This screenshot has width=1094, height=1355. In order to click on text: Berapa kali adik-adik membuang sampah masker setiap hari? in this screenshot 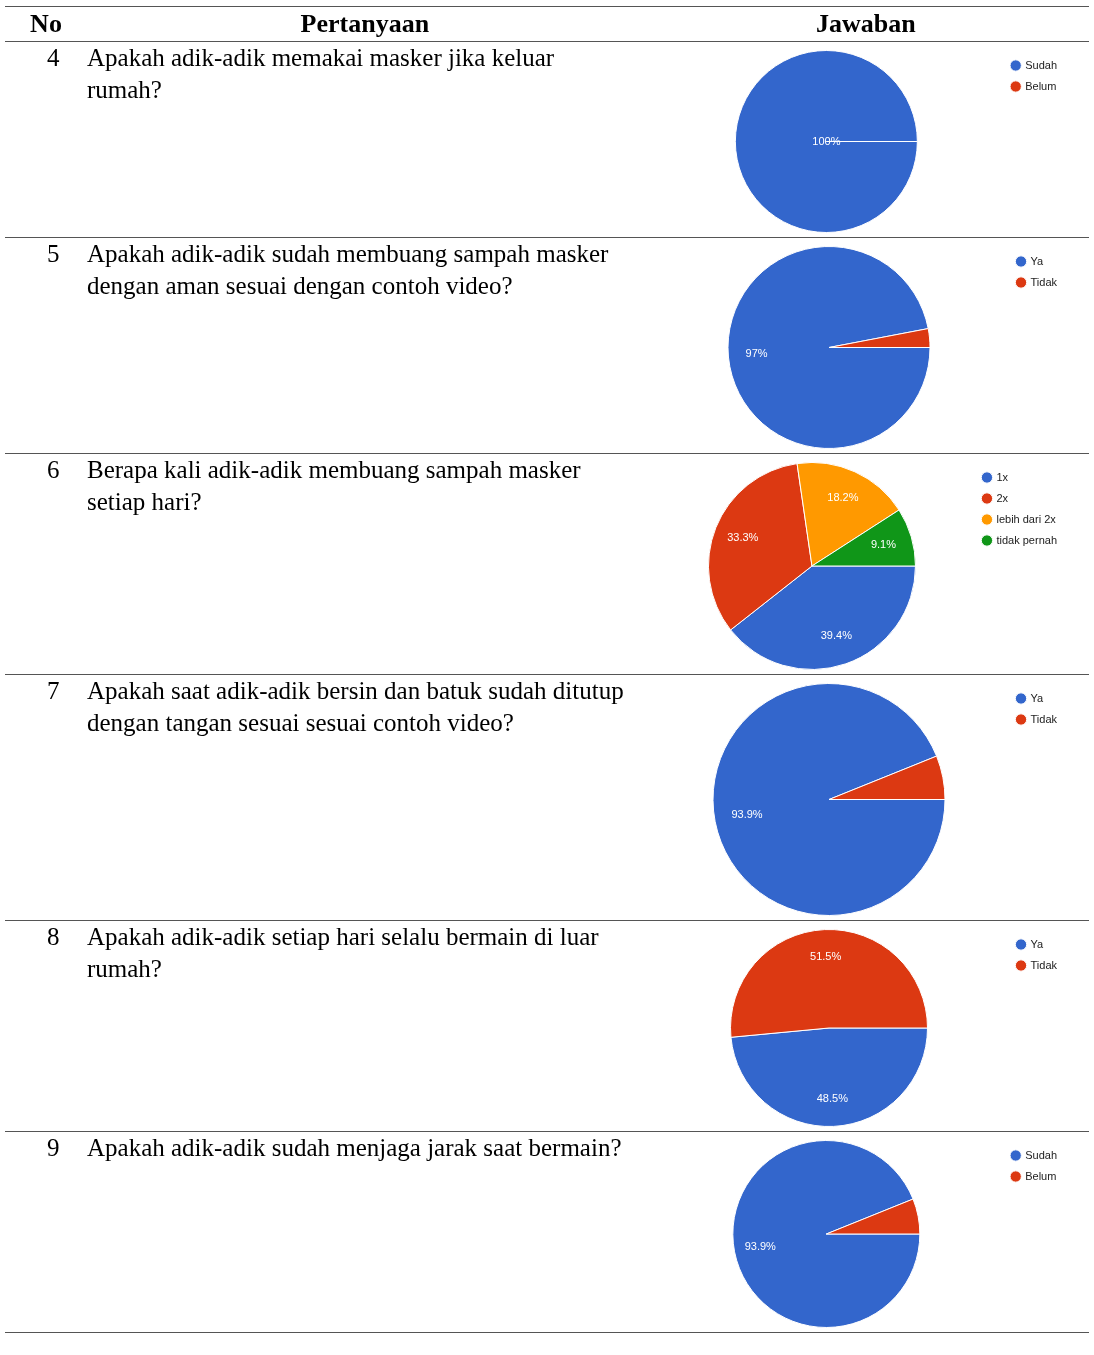, I will do `click(334, 486)`.